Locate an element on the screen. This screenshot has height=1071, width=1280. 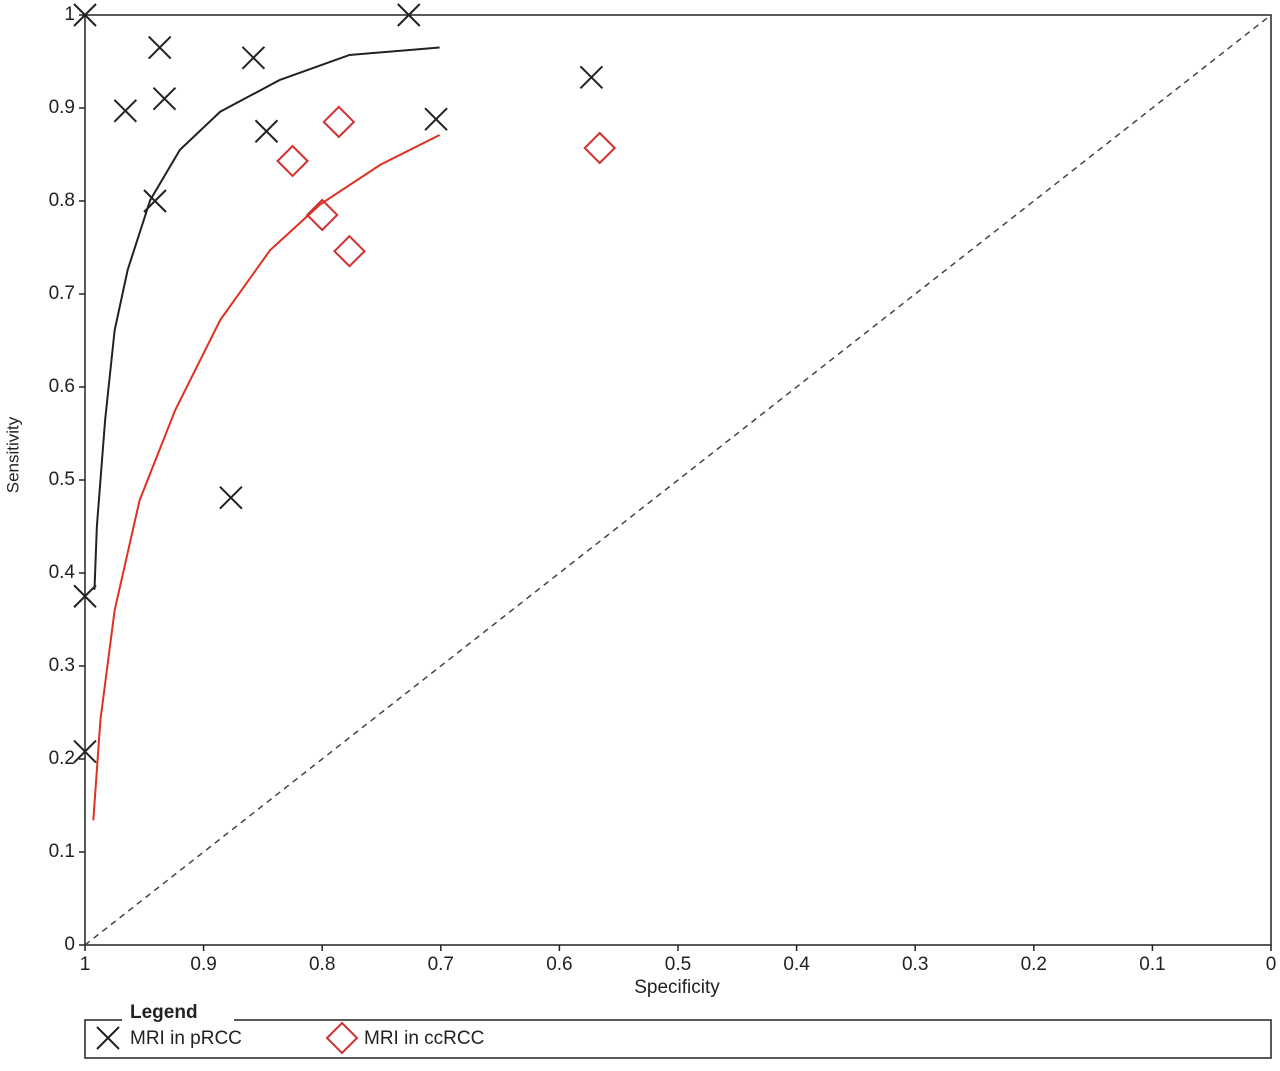
legend-title-gap is located at coordinates (178, 1018).